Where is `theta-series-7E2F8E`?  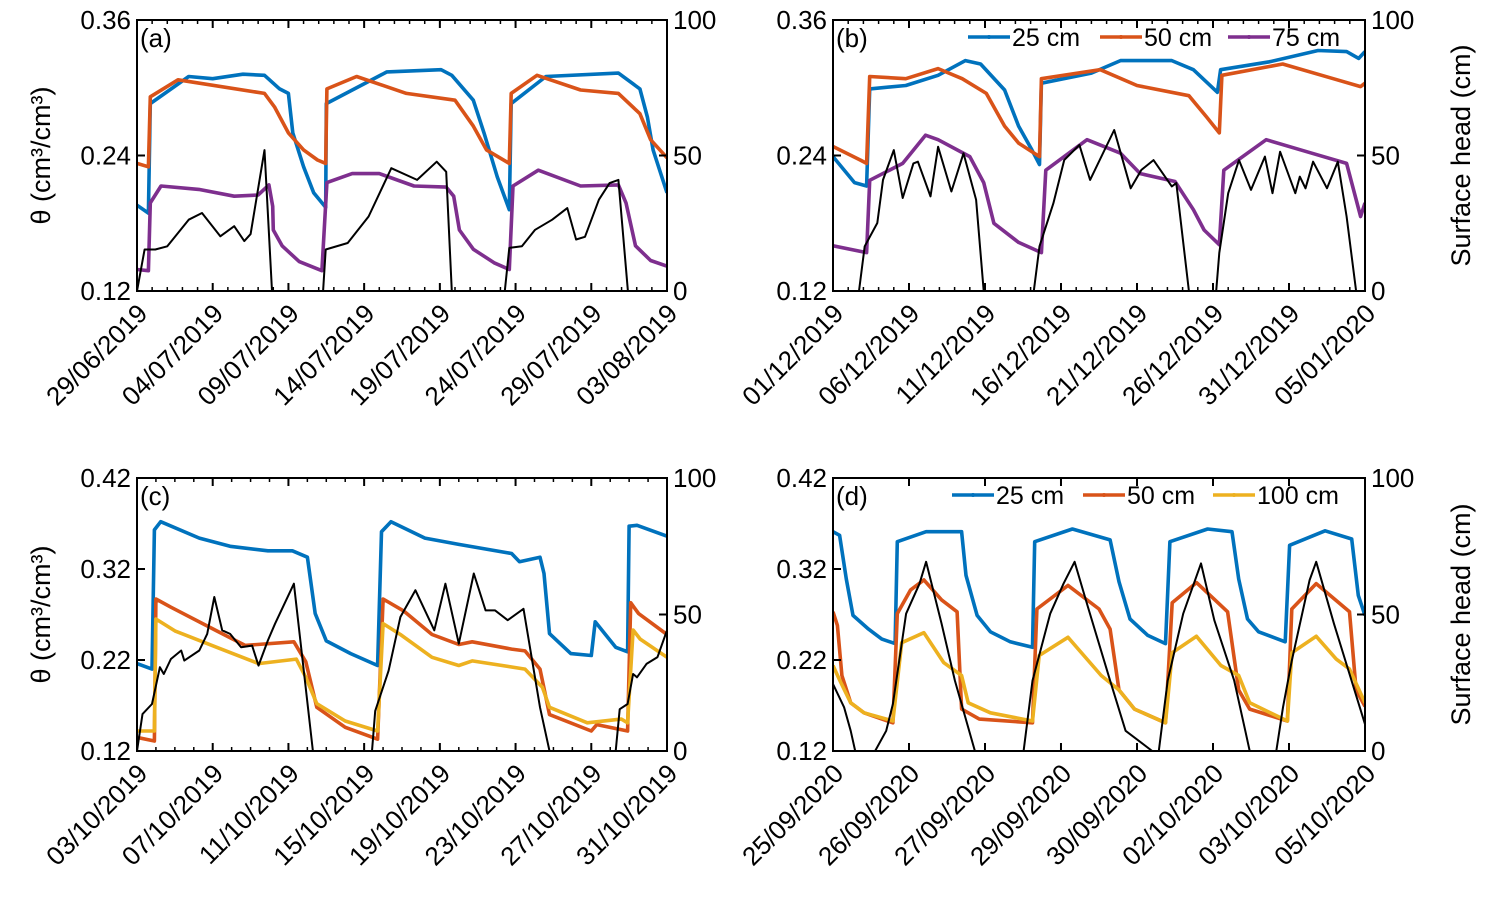
theta-series-7E2F8E is located at coordinates (402, 220).